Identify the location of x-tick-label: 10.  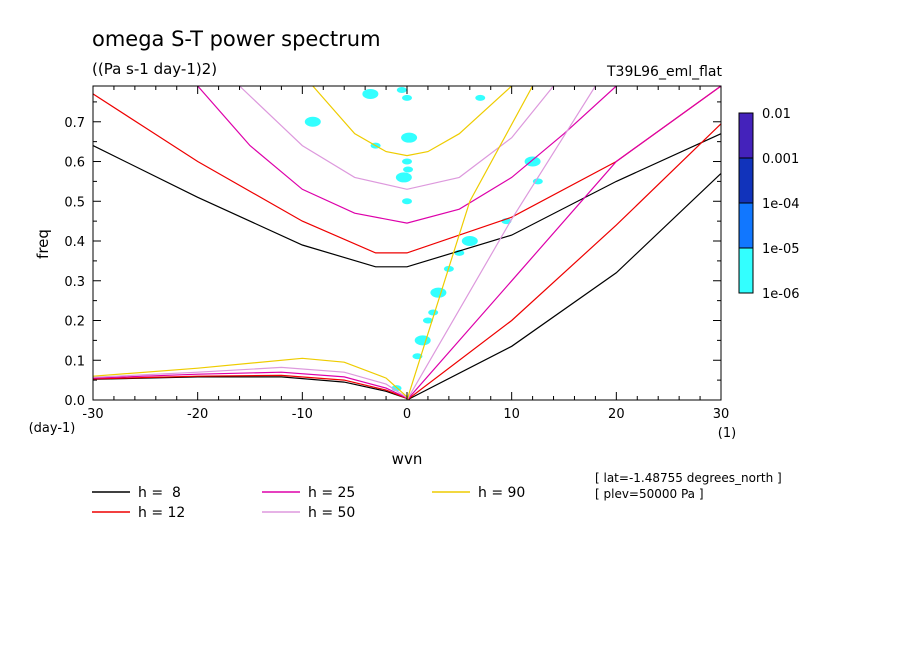
(511, 414).